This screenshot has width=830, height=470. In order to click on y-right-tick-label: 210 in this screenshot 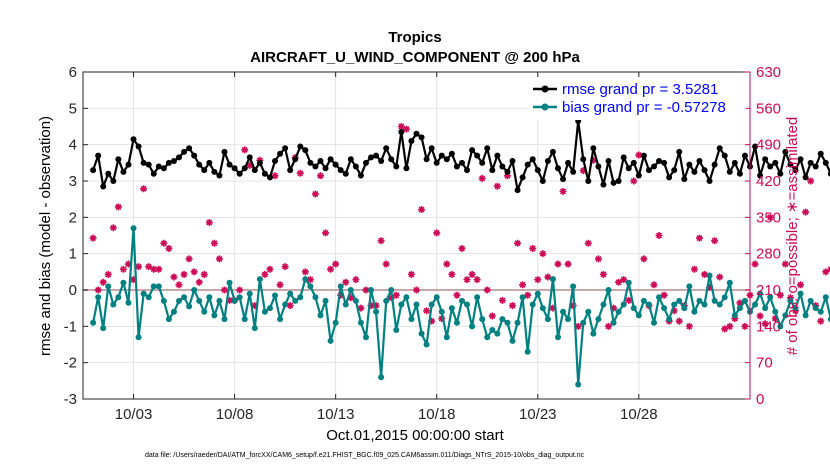, I will do `click(768, 290)`.